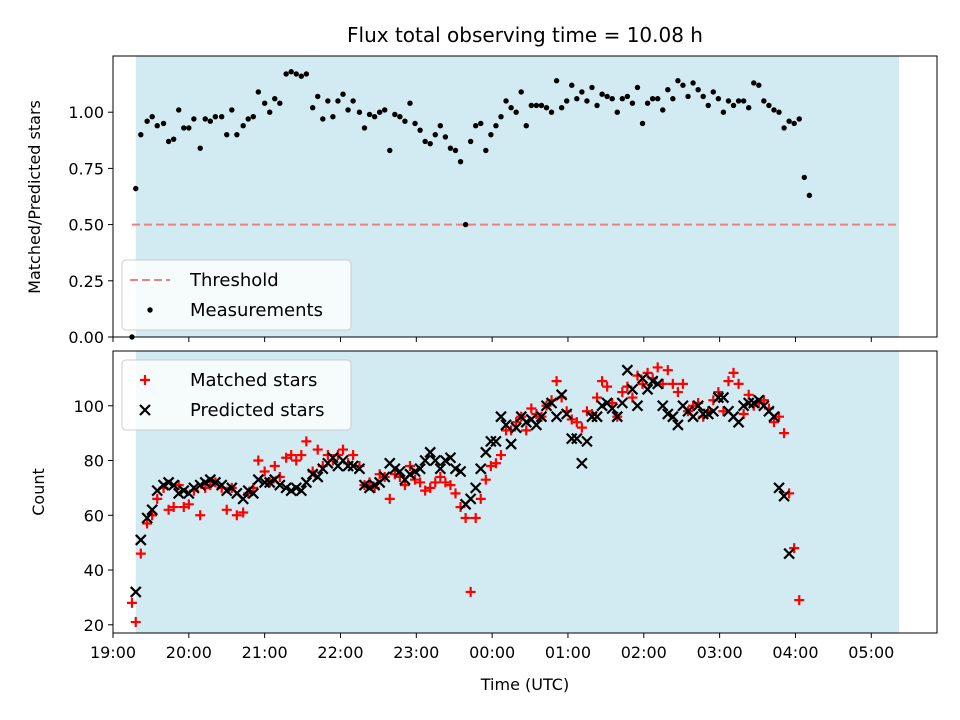  What do you see at coordinates (236, 295) in the screenshot?
I see `top-legend-box` at bounding box center [236, 295].